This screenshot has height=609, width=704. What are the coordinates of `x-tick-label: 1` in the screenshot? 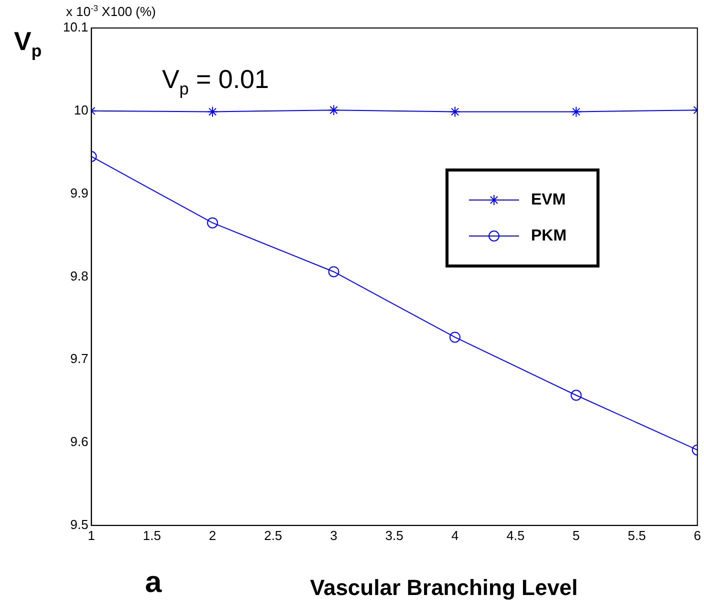 It's located at (91, 535).